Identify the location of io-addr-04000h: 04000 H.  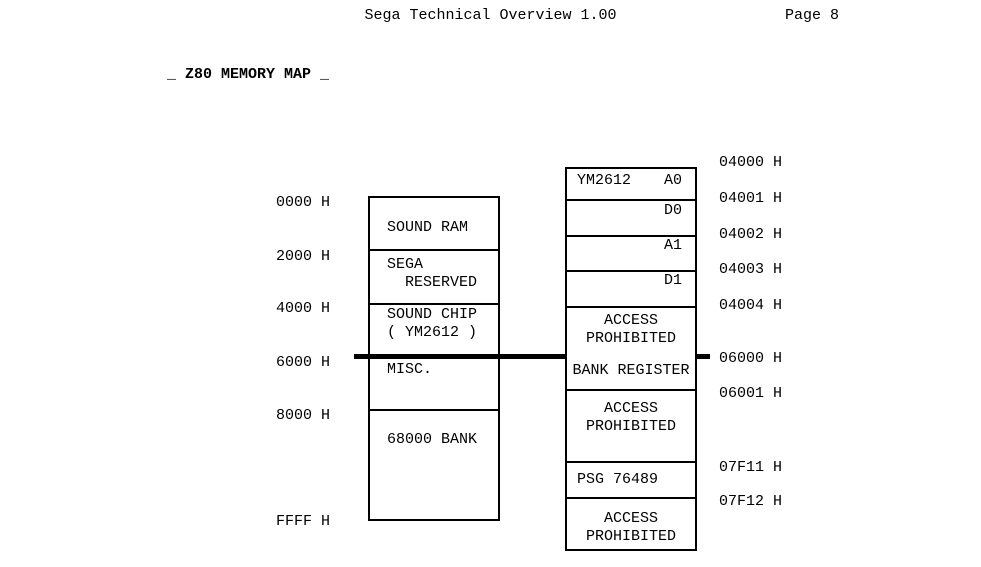
(751, 162).